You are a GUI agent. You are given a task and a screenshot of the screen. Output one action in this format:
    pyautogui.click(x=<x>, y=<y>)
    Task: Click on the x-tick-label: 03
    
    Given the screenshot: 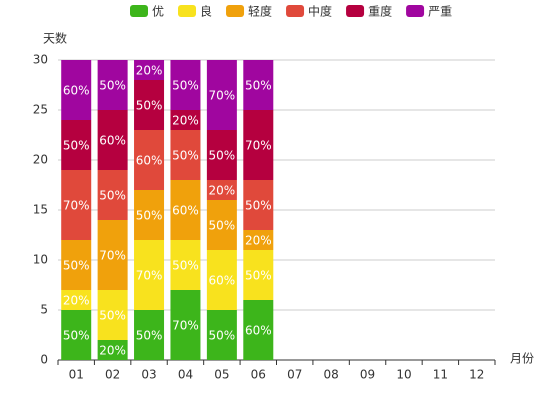 What is the action you would take?
    pyautogui.click(x=148, y=375)
    